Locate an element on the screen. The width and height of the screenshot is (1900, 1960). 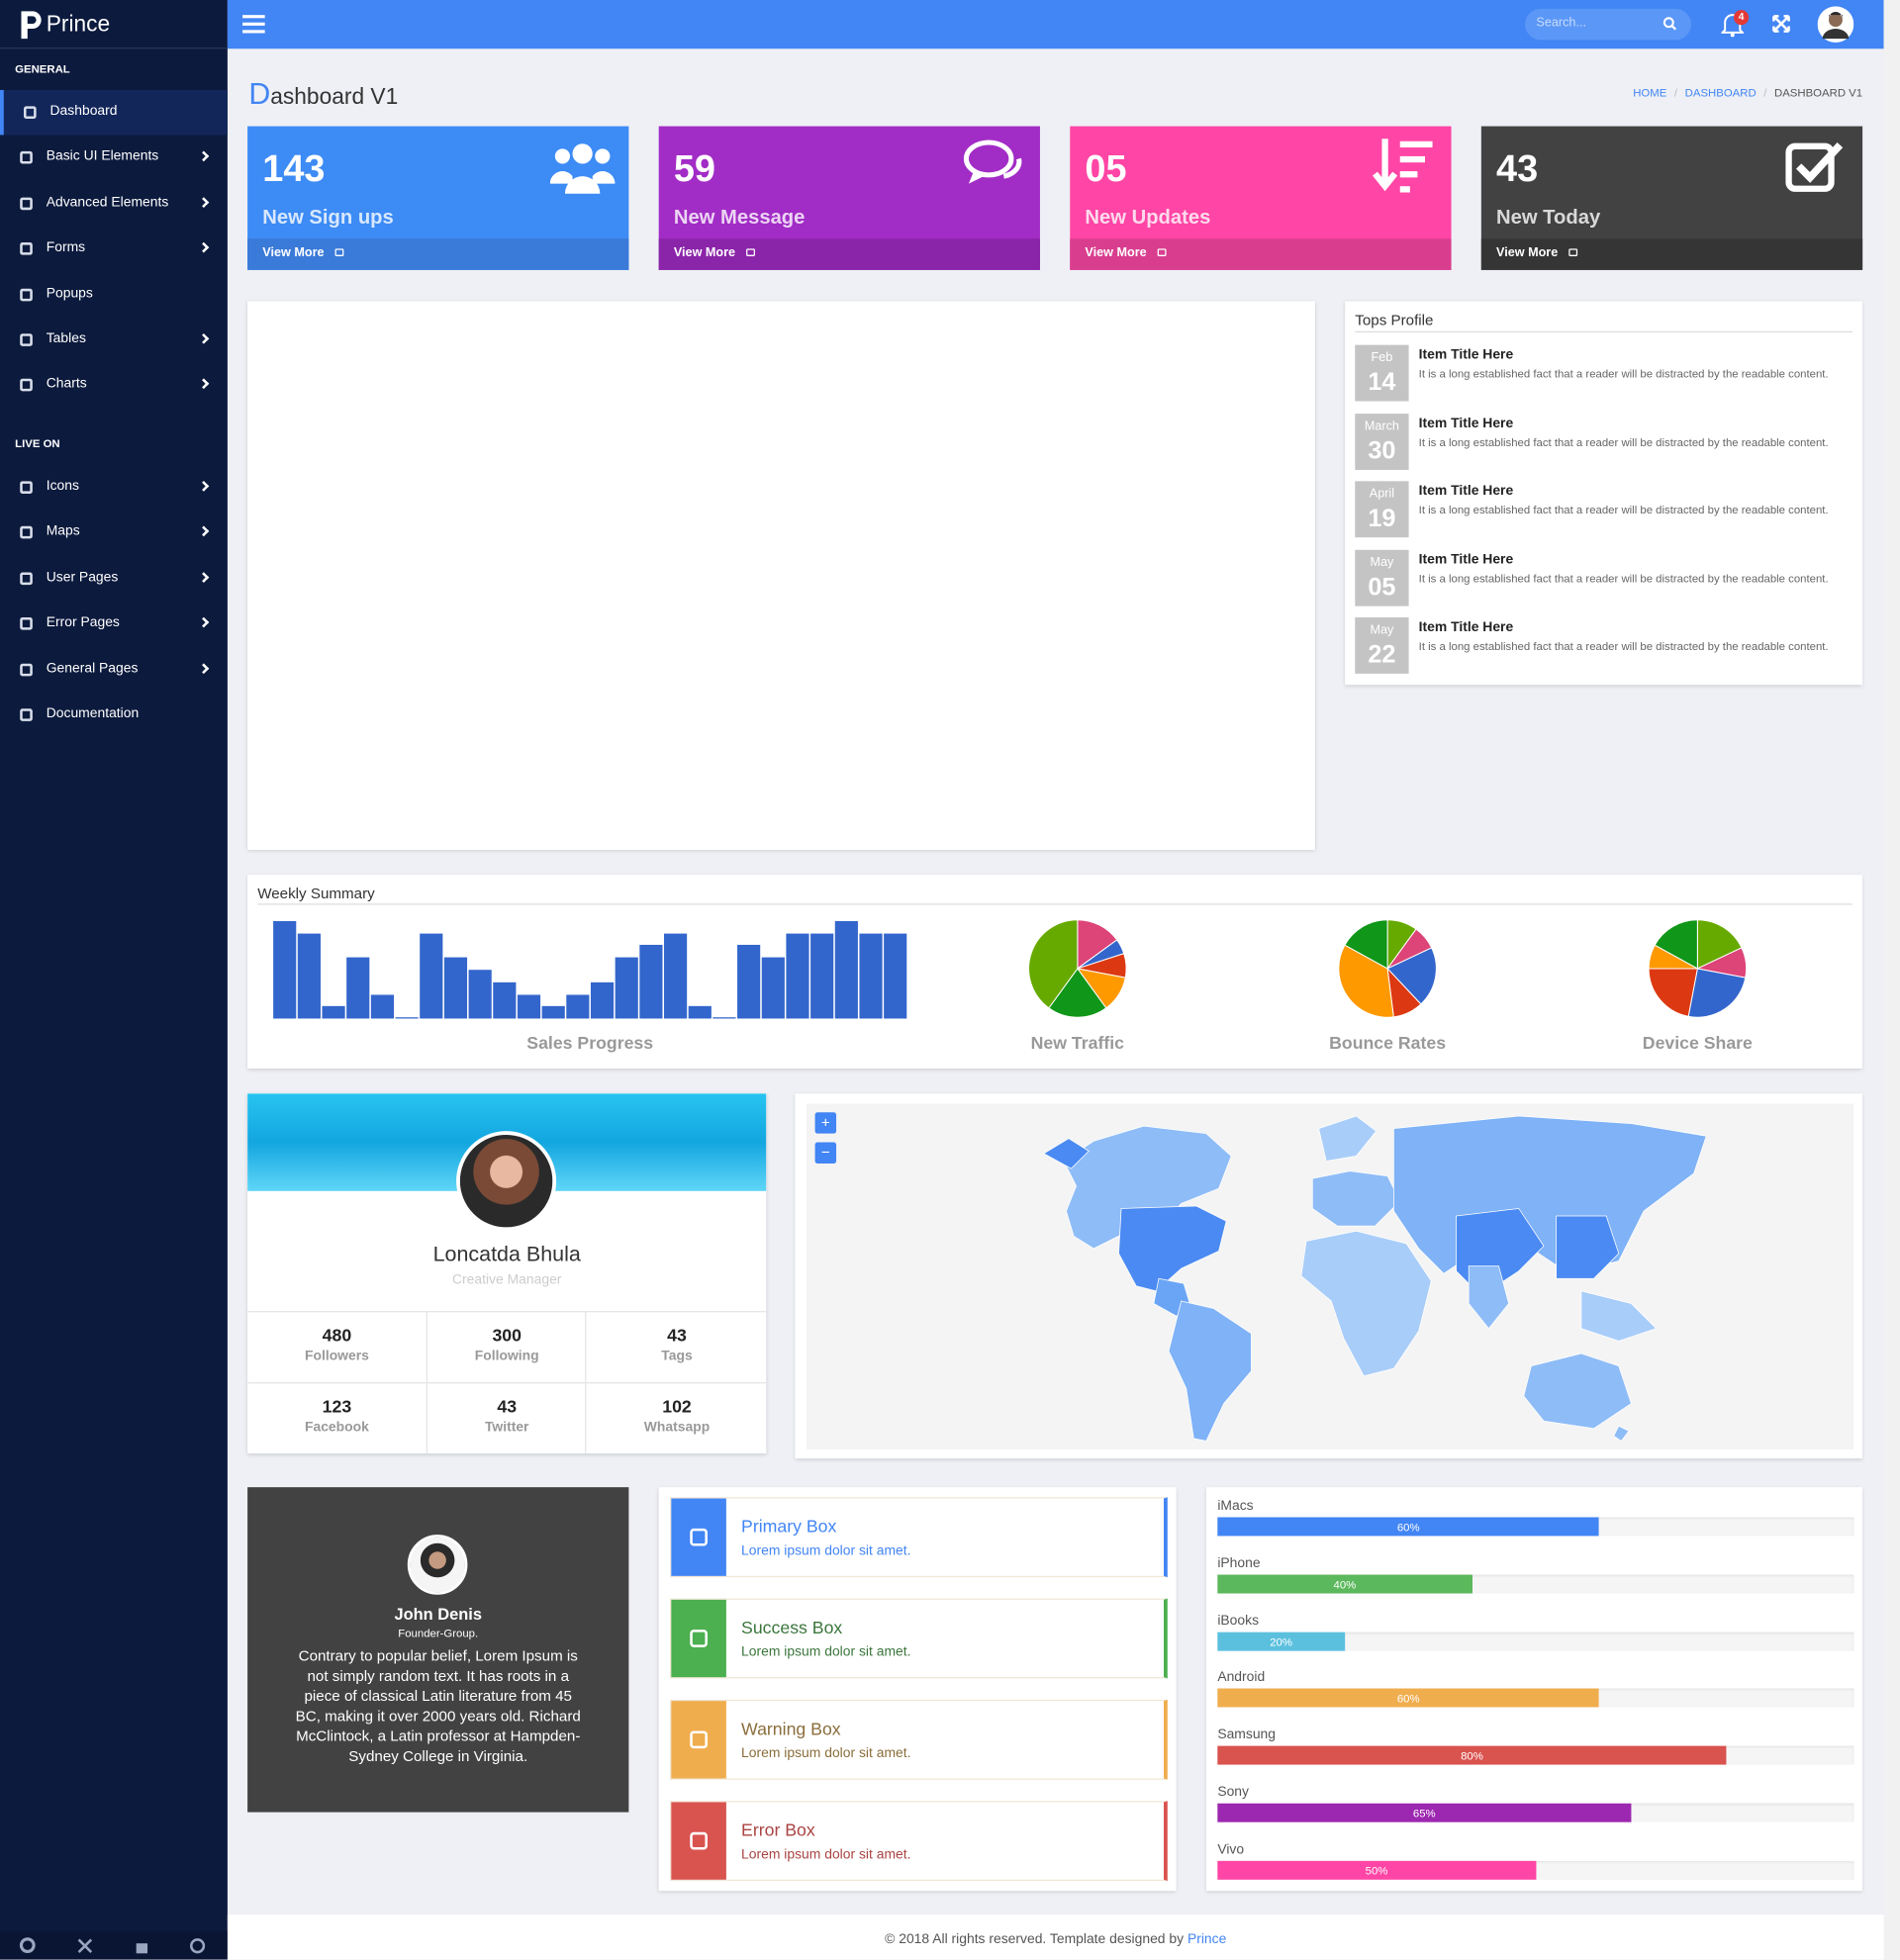
map-zoom-button: − is located at coordinates (825, 1153).